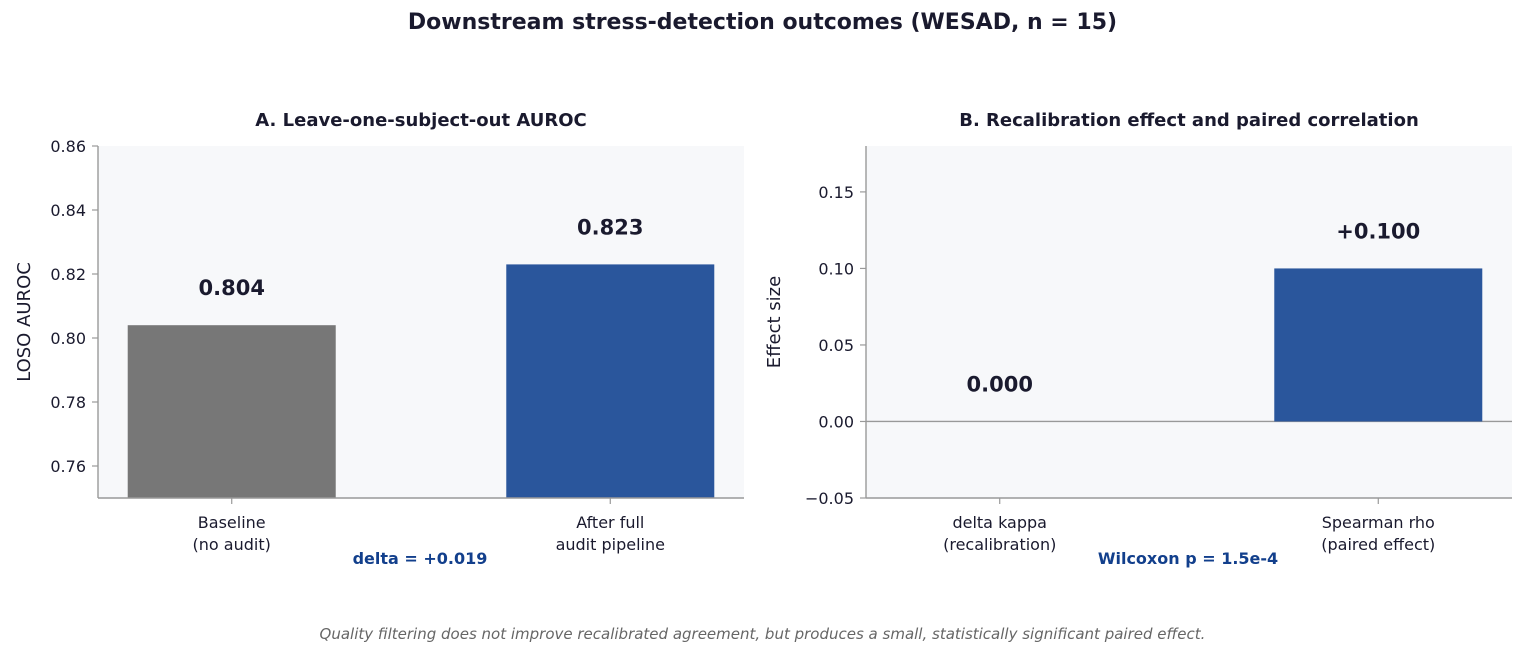  Describe the element at coordinates (232, 544) in the screenshot. I see `x-tick-label: (no audit)` at that location.